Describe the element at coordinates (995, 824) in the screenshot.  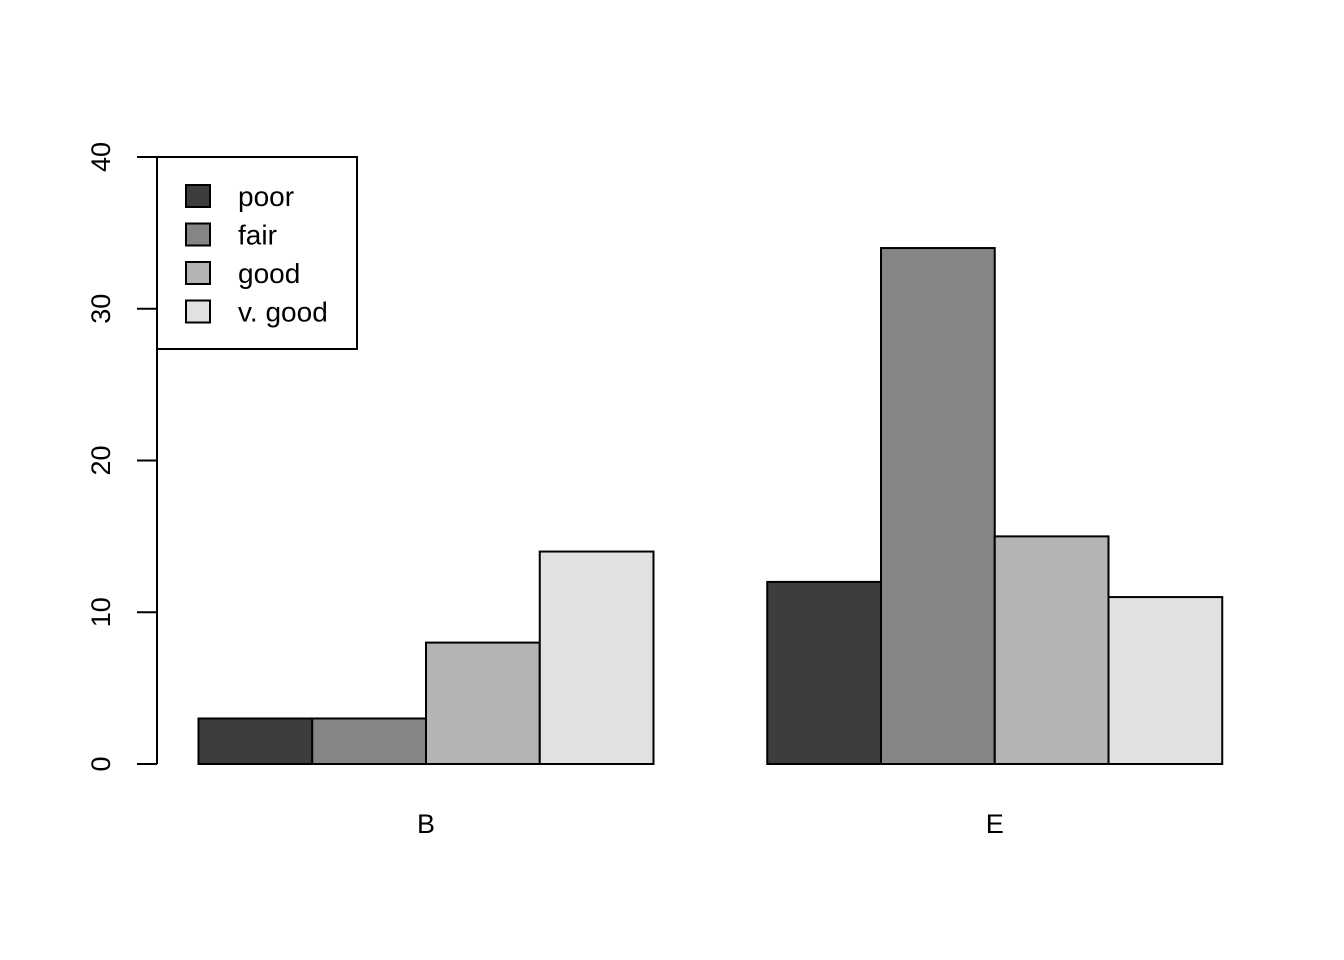
I see `category-label: E` at that location.